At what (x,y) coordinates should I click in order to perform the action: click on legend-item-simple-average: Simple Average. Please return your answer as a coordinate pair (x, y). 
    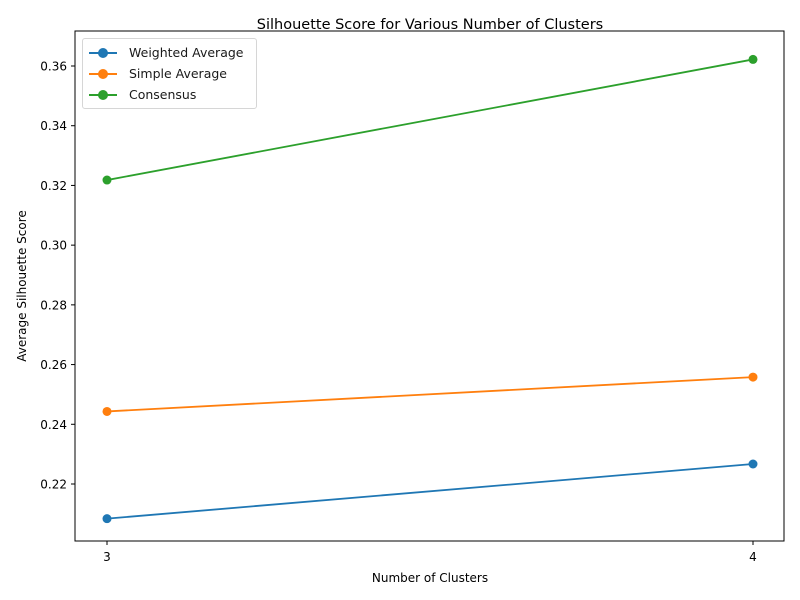
    Looking at the image, I should click on (169, 74).